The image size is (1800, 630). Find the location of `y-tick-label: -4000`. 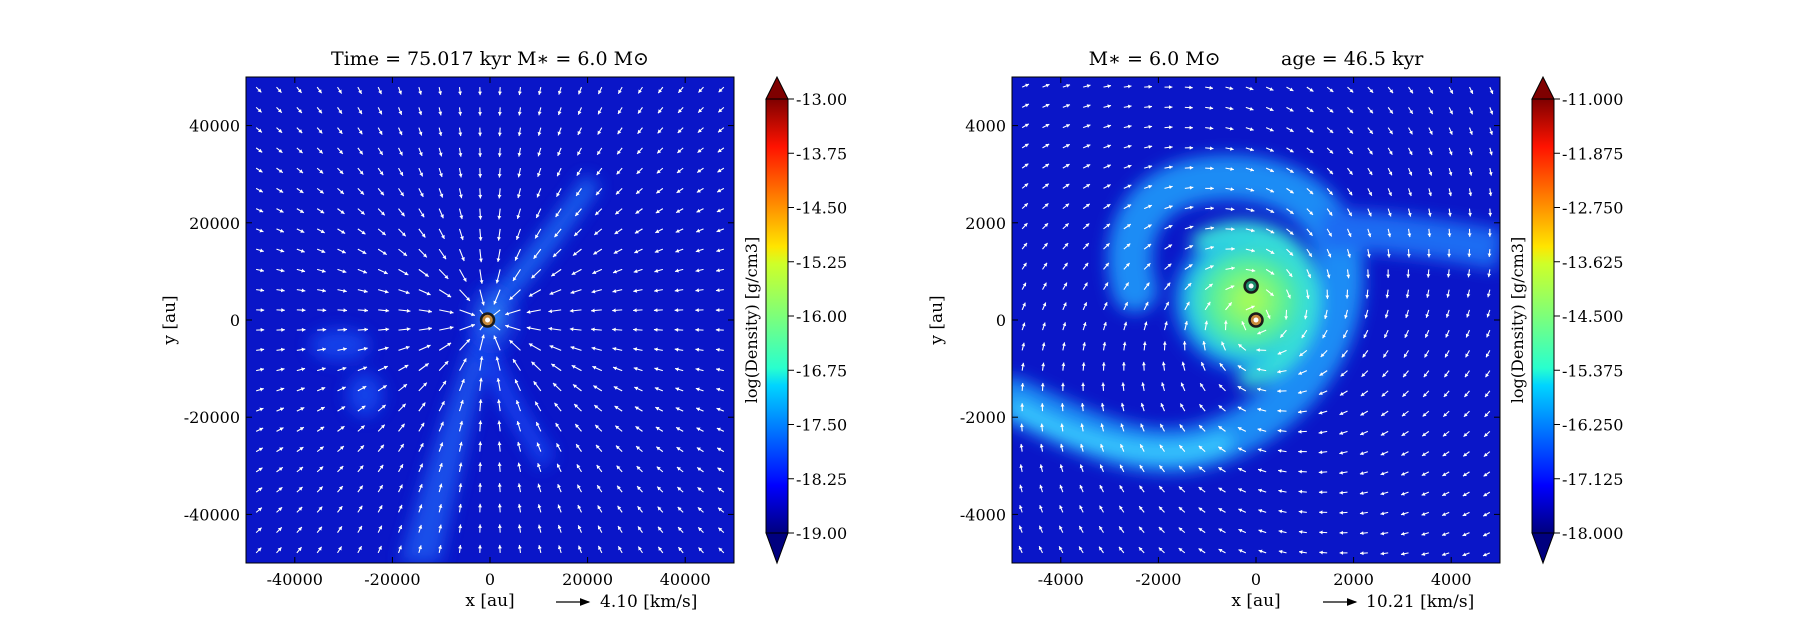

y-tick-label: -4000 is located at coordinates (983, 514).